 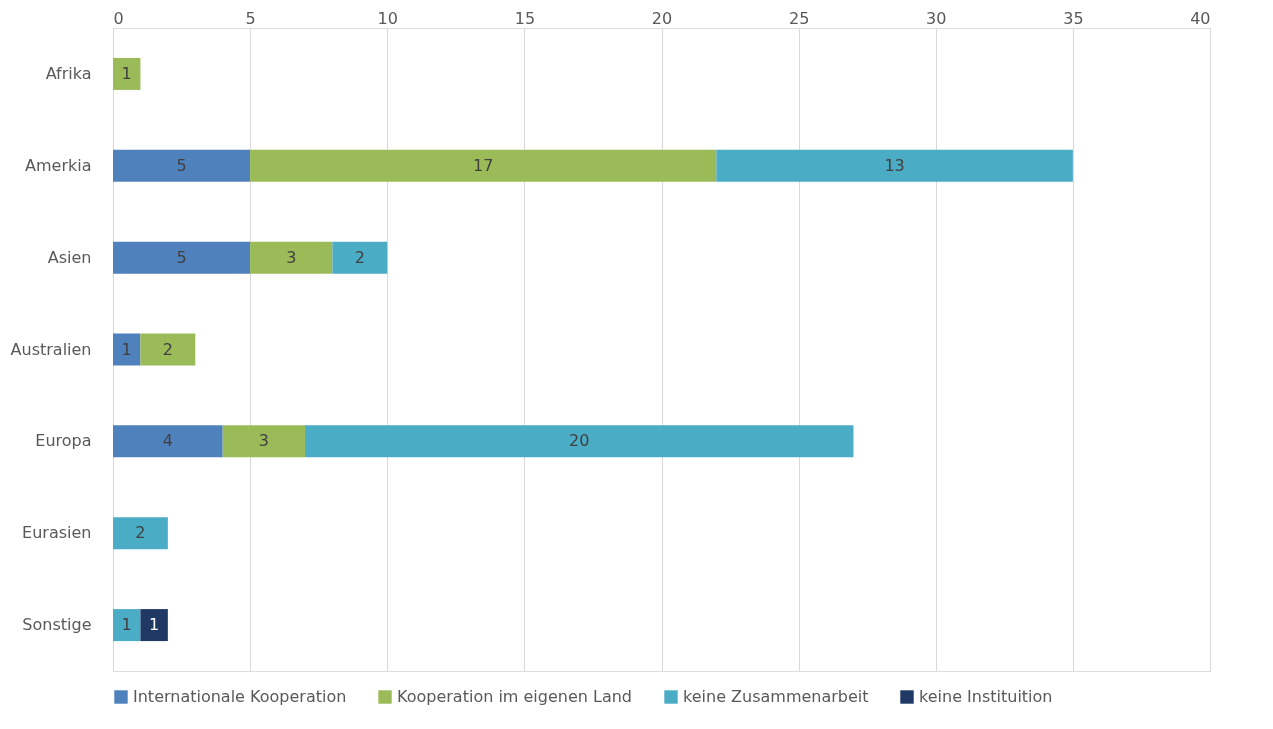 What do you see at coordinates (57, 533) in the screenshot?
I see `y-tick-label: Eurasien` at bounding box center [57, 533].